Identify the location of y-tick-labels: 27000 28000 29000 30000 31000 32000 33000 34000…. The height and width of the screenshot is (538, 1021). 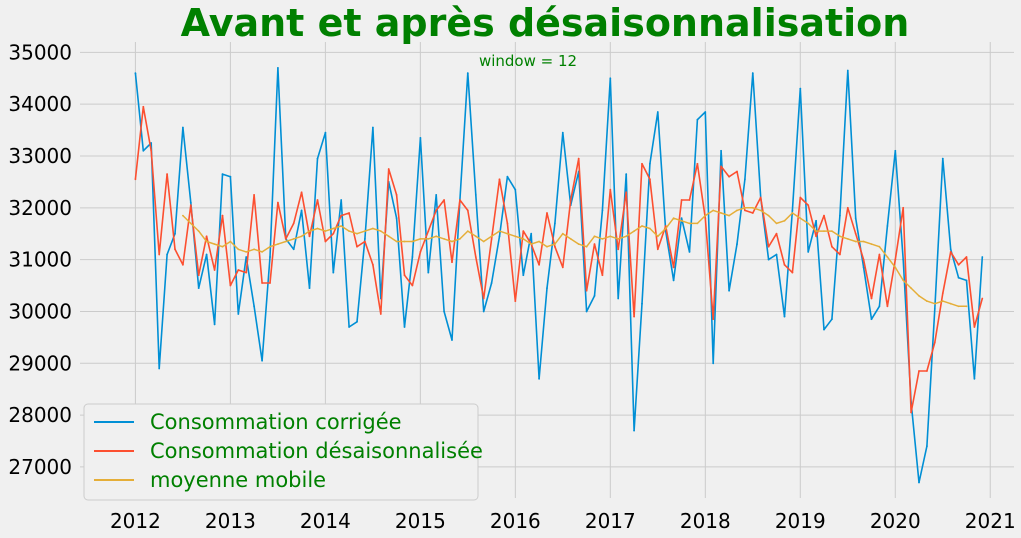
(40, 259).